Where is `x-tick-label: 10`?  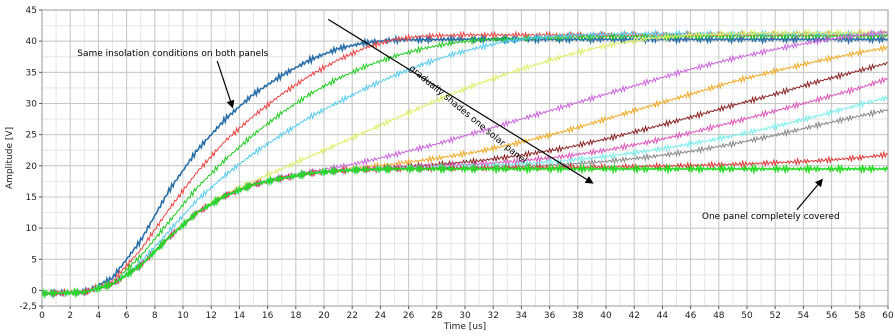 x-tick-label: 10 is located at coordinates (183, 316).